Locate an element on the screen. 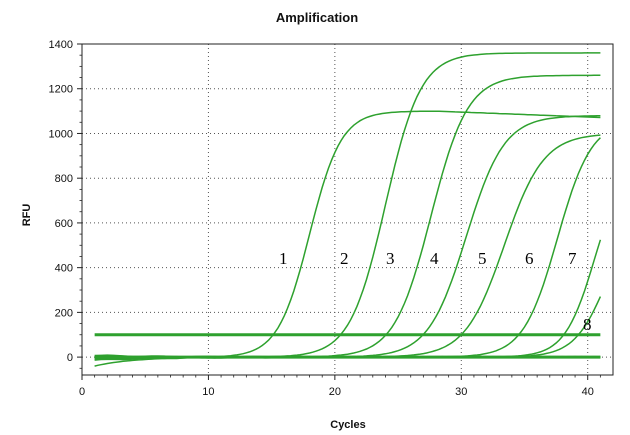 This screenshot has width=630, height=435. y-tick-label: 0 is located at coordinates (70, 358).